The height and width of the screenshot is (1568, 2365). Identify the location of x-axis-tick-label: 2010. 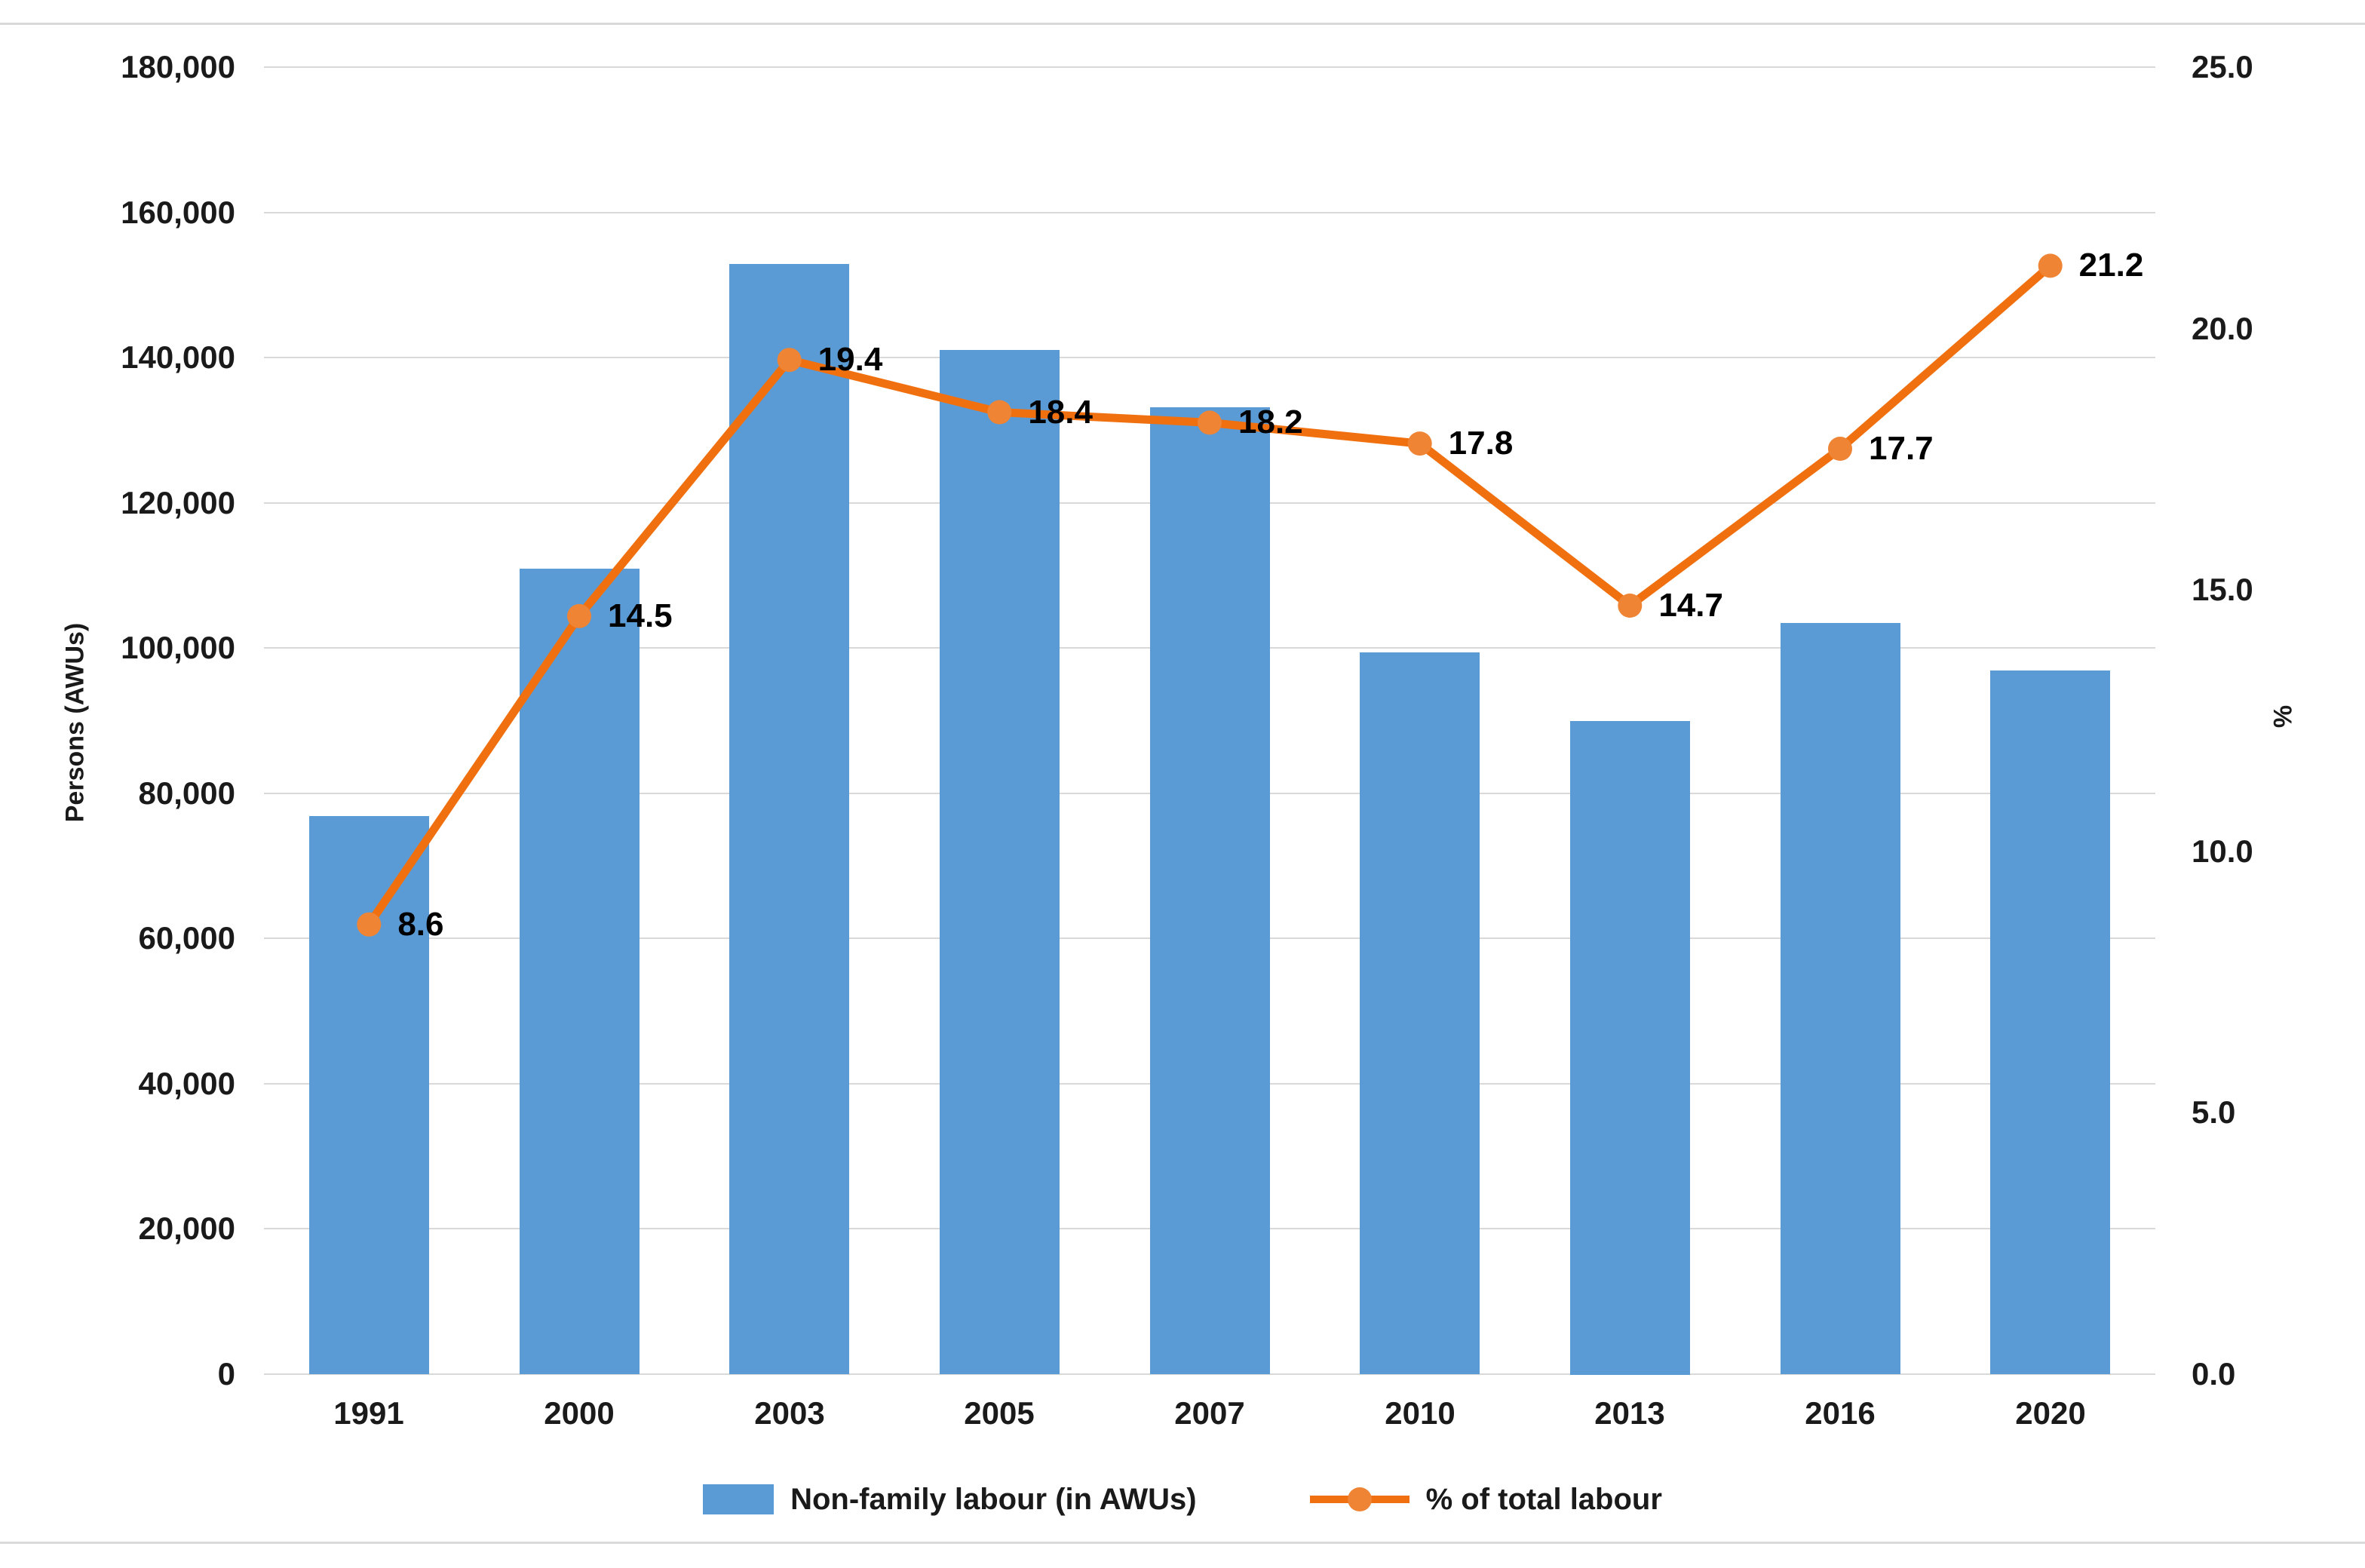
(1420, 1413).